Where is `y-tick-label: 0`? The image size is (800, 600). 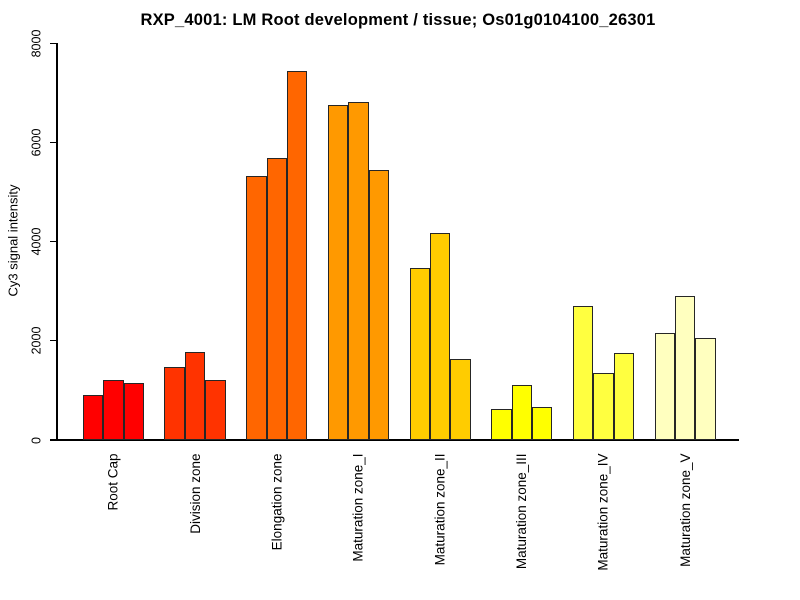
y-tick-label: 0 is located at coordinates (36, 440).